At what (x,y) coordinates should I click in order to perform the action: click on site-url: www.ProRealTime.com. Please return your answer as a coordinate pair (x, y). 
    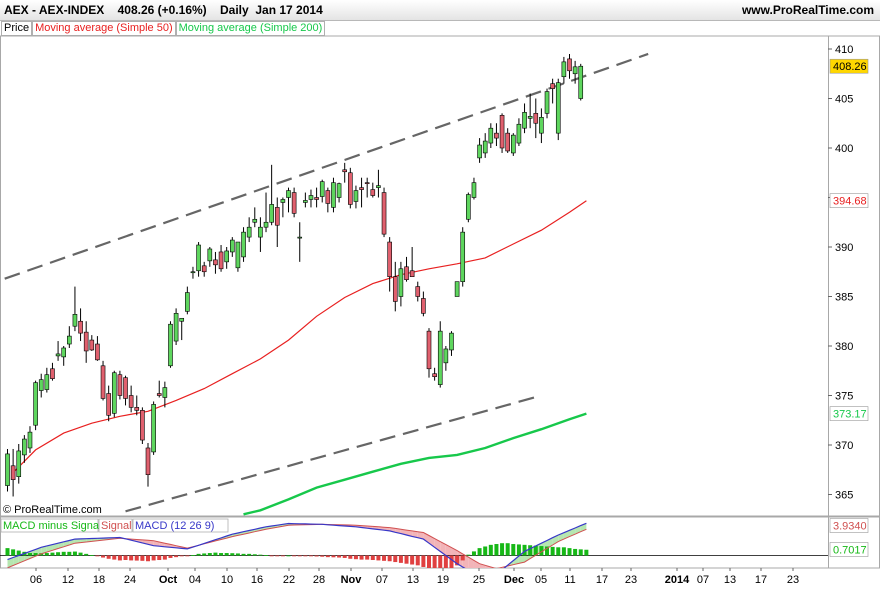
    Looking at the image, I should click on (807, 10).